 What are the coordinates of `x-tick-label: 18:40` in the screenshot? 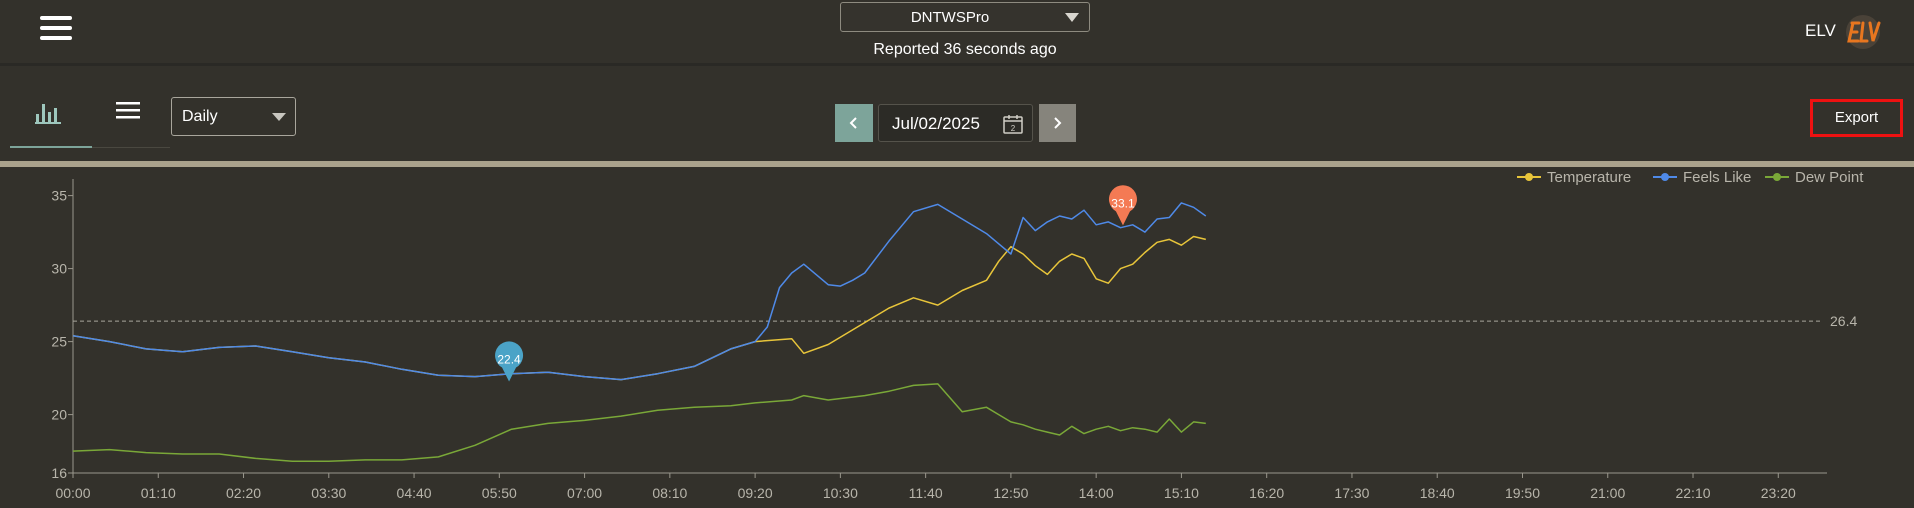 It's located at (1437, 493).